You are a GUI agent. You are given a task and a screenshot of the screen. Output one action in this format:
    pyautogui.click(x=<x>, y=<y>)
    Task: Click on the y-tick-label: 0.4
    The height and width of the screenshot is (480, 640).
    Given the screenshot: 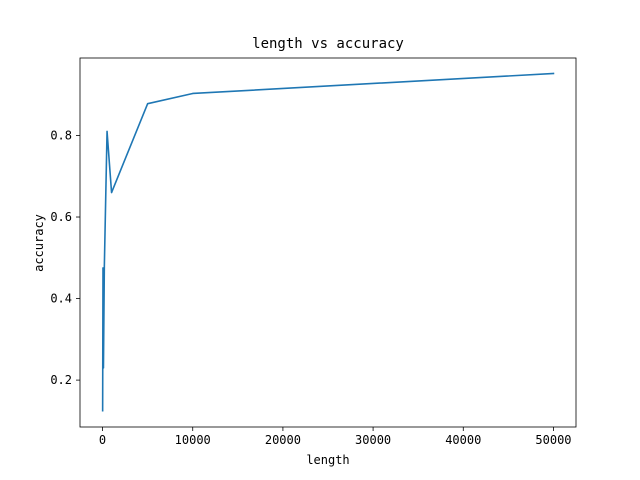 What is the action you would take?
    pyautogui.click(x=61, y=299)
    